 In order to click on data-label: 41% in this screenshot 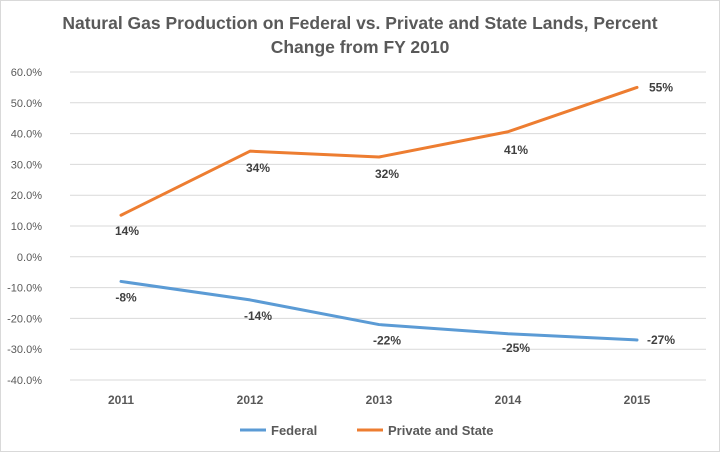, I will do `click(516, 150)`.